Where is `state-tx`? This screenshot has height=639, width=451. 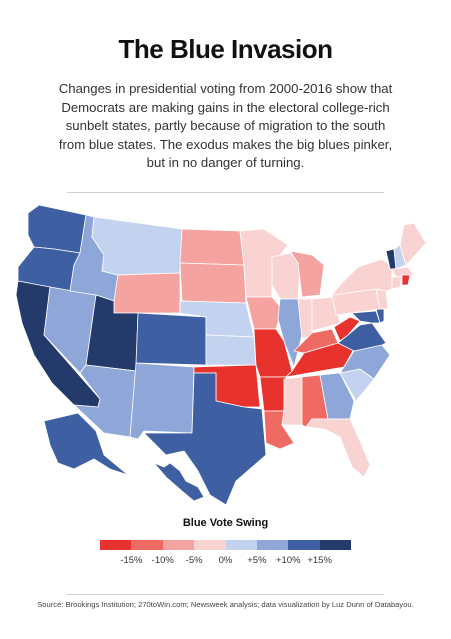
state-tx is located at coordinates (205, 438).